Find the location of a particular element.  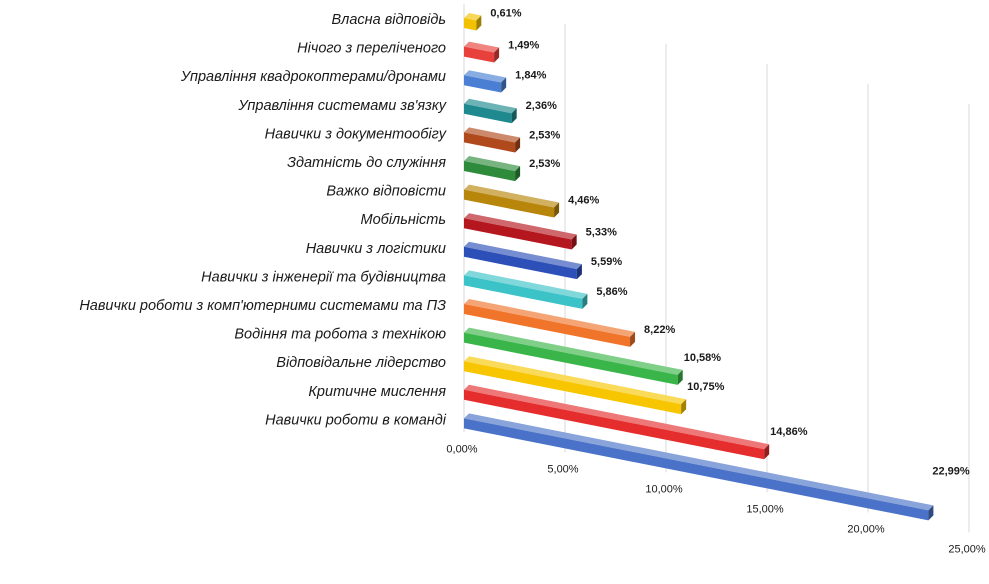

category-label: Навички з інженерії та будівництва is located at coordinates (323, 277).